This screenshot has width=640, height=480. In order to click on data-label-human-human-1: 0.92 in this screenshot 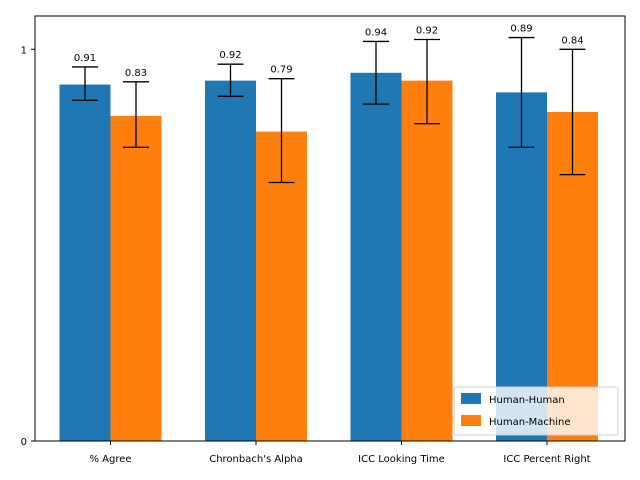, I will do `click(230, 55)`.